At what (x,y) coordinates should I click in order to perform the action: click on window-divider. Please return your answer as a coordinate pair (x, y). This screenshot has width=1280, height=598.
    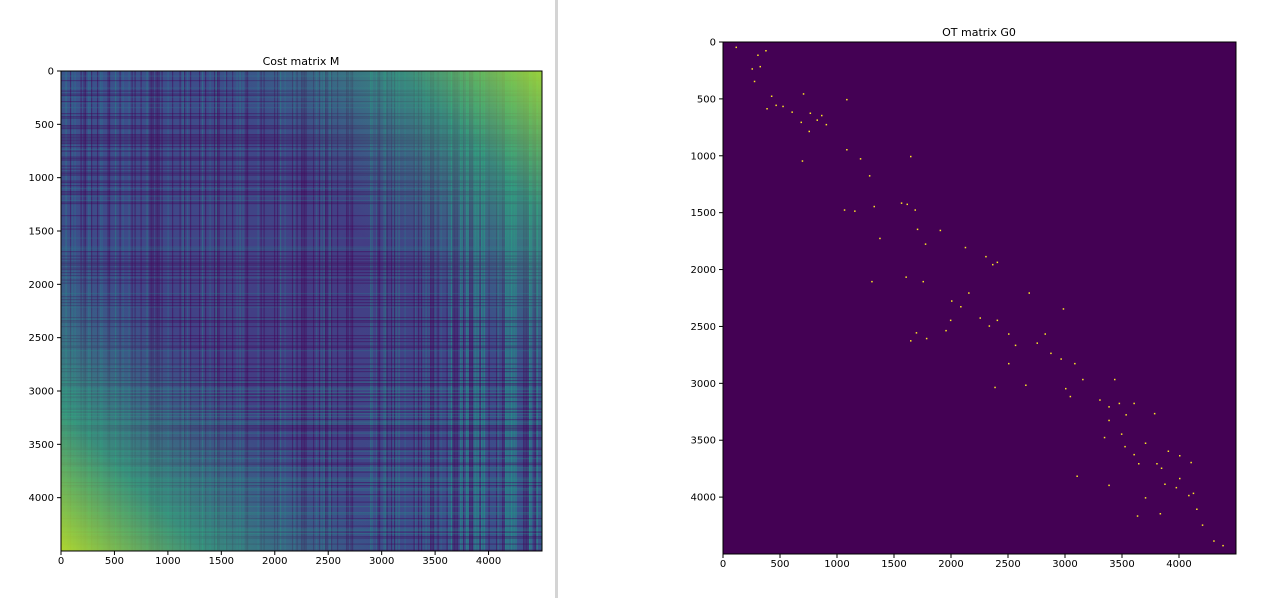
    Looking at the image, I should click on (556, 299).